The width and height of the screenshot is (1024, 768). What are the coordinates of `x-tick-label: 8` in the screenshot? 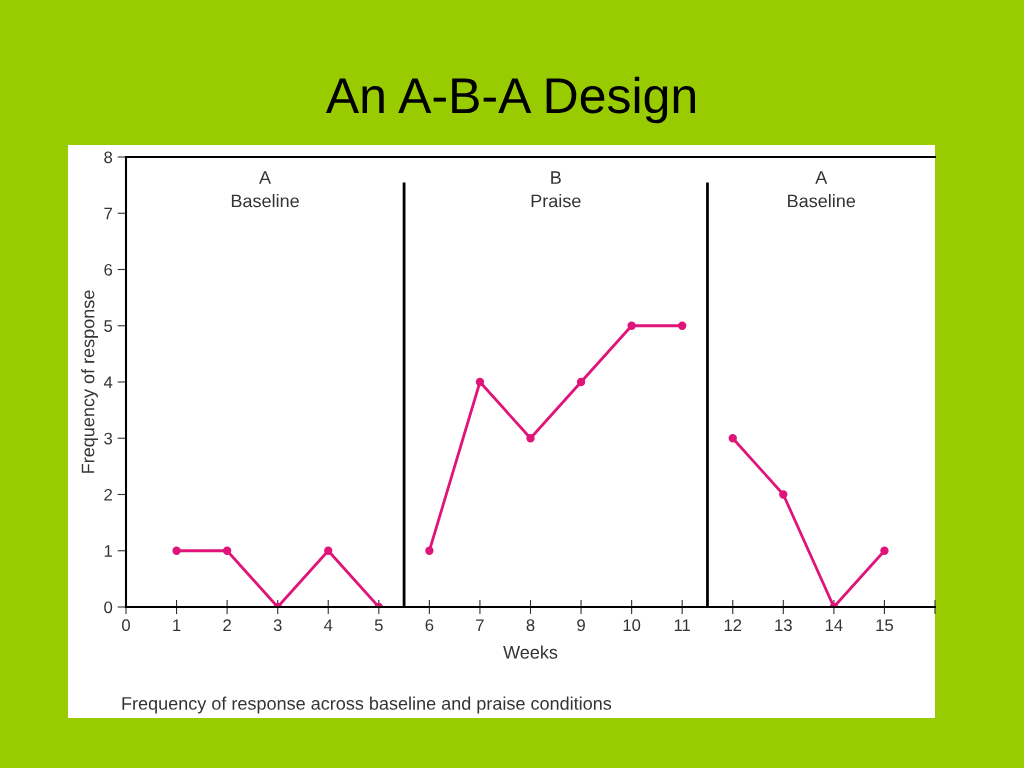 It's located at (530, 625).